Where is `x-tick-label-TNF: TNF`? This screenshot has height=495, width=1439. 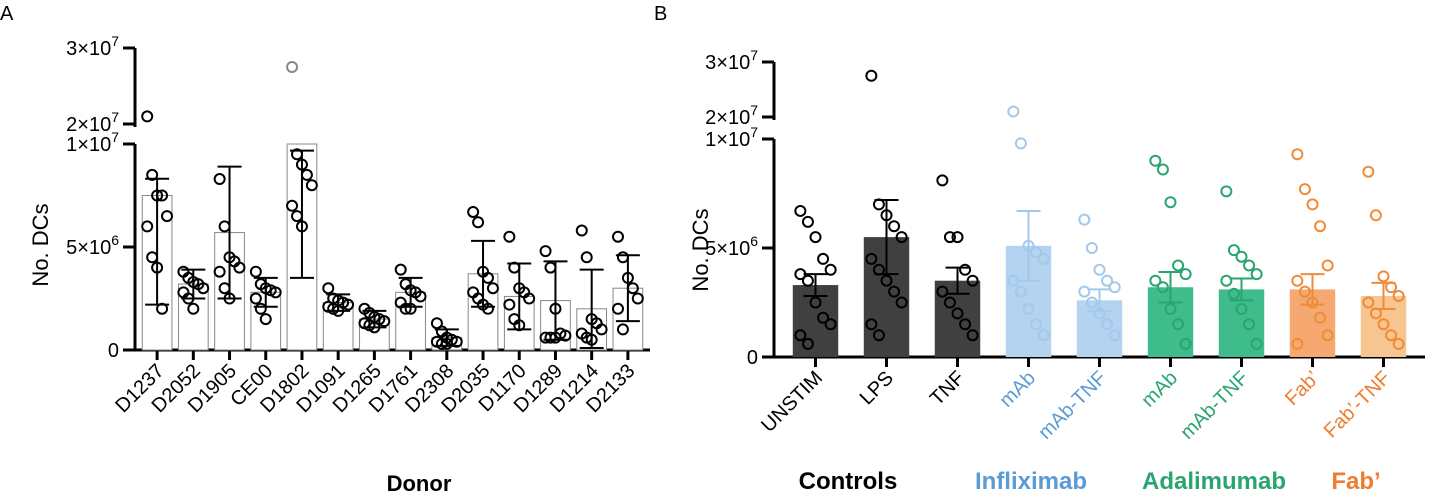
x-tick-label-TNF: TNF is located at coordinates (947, 388).